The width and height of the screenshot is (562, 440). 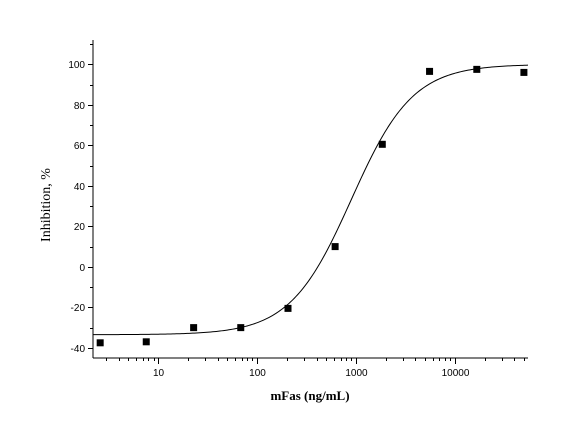 What do you see at coordinates (257, 373) in the screenshot?
I see `x-tick-label: 100` at bounding box center [257, 373].